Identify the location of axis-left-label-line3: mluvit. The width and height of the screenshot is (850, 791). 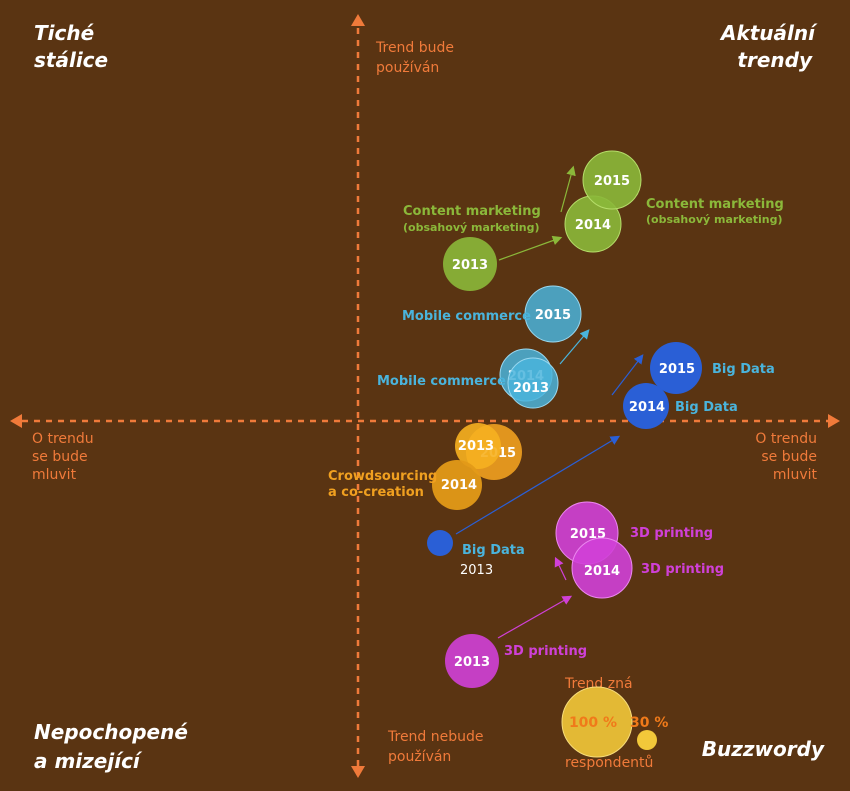
(54, 475).